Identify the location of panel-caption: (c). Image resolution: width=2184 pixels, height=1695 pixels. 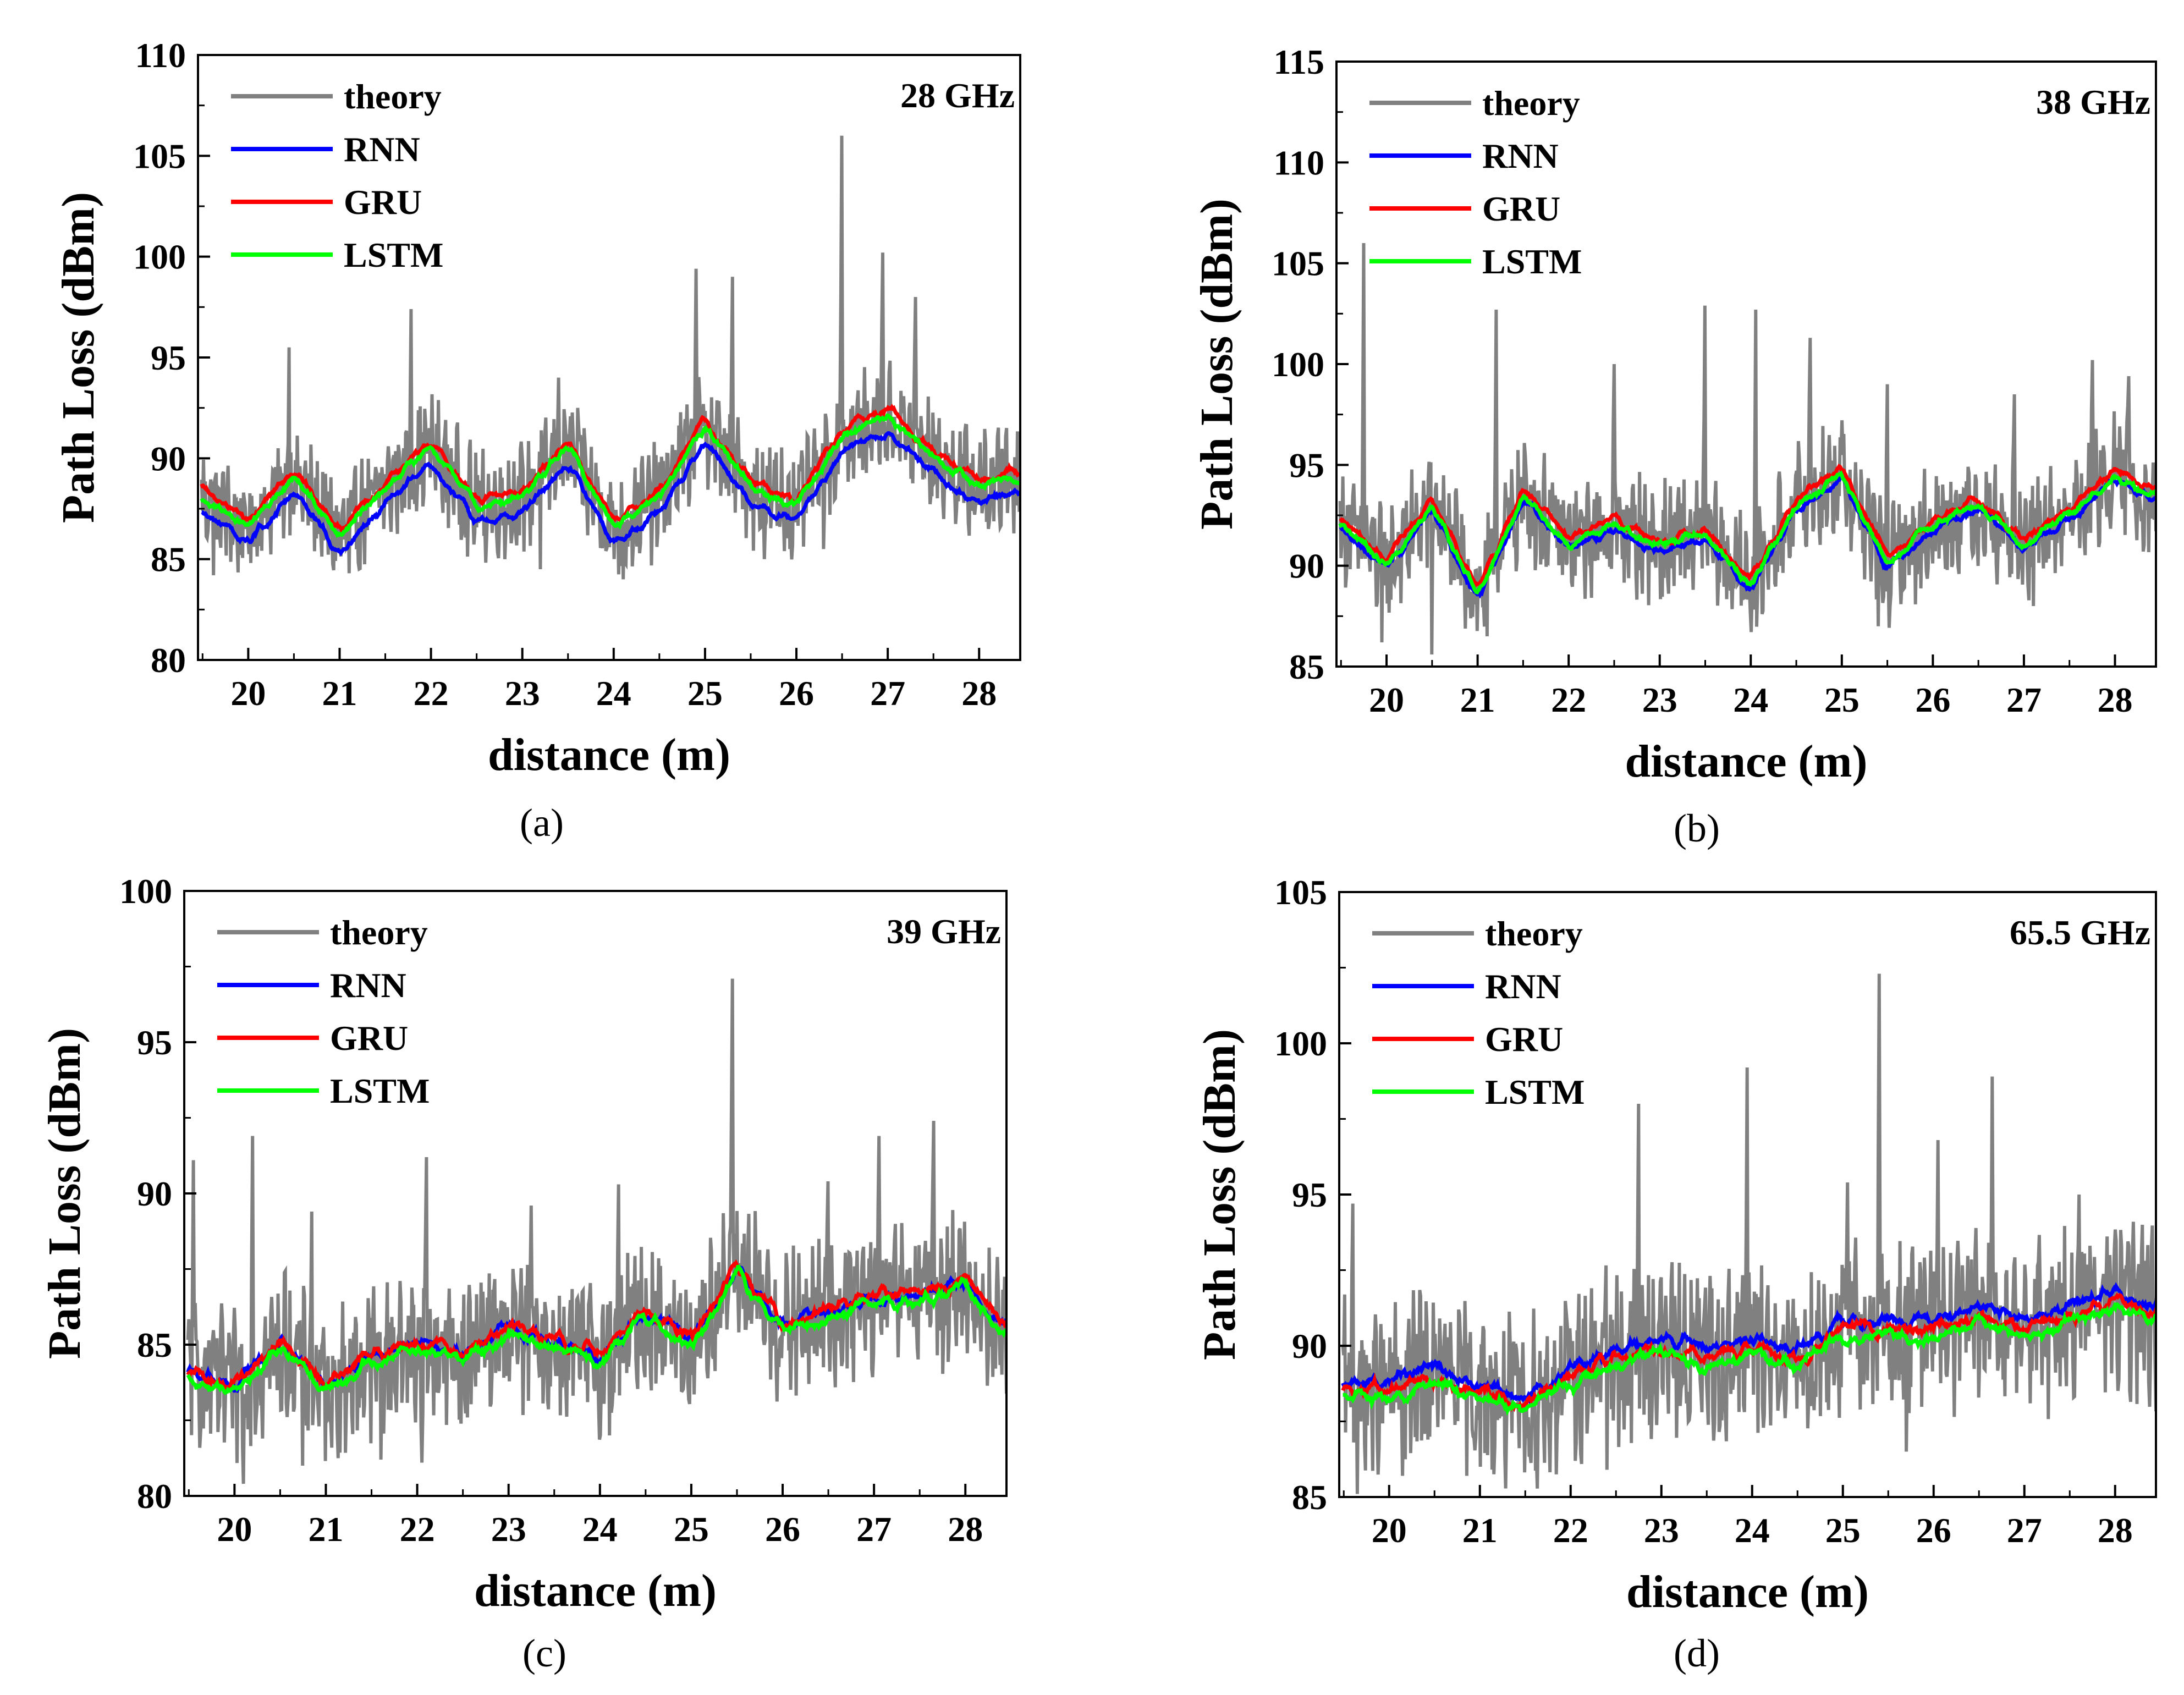
(544, 1653).